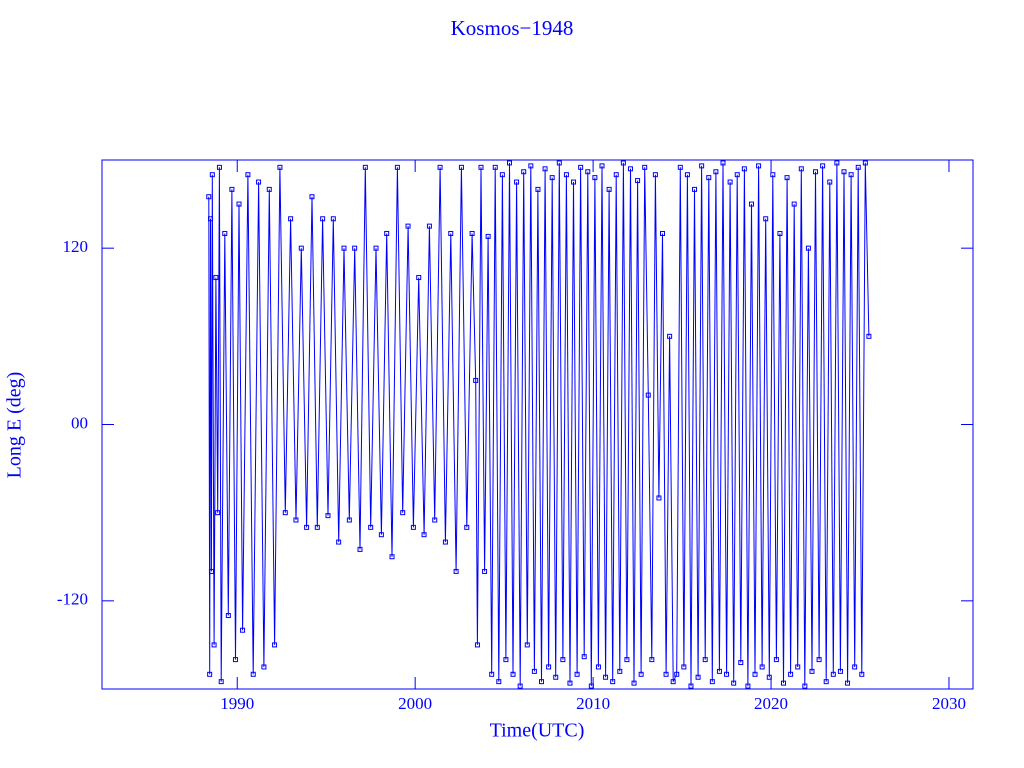 This screenshot has width=1024, height=768. What do you see at coordinates (949, 703) in the screenshot?
I see `x-tick-label: 2030` at bounding box center [949, 703].